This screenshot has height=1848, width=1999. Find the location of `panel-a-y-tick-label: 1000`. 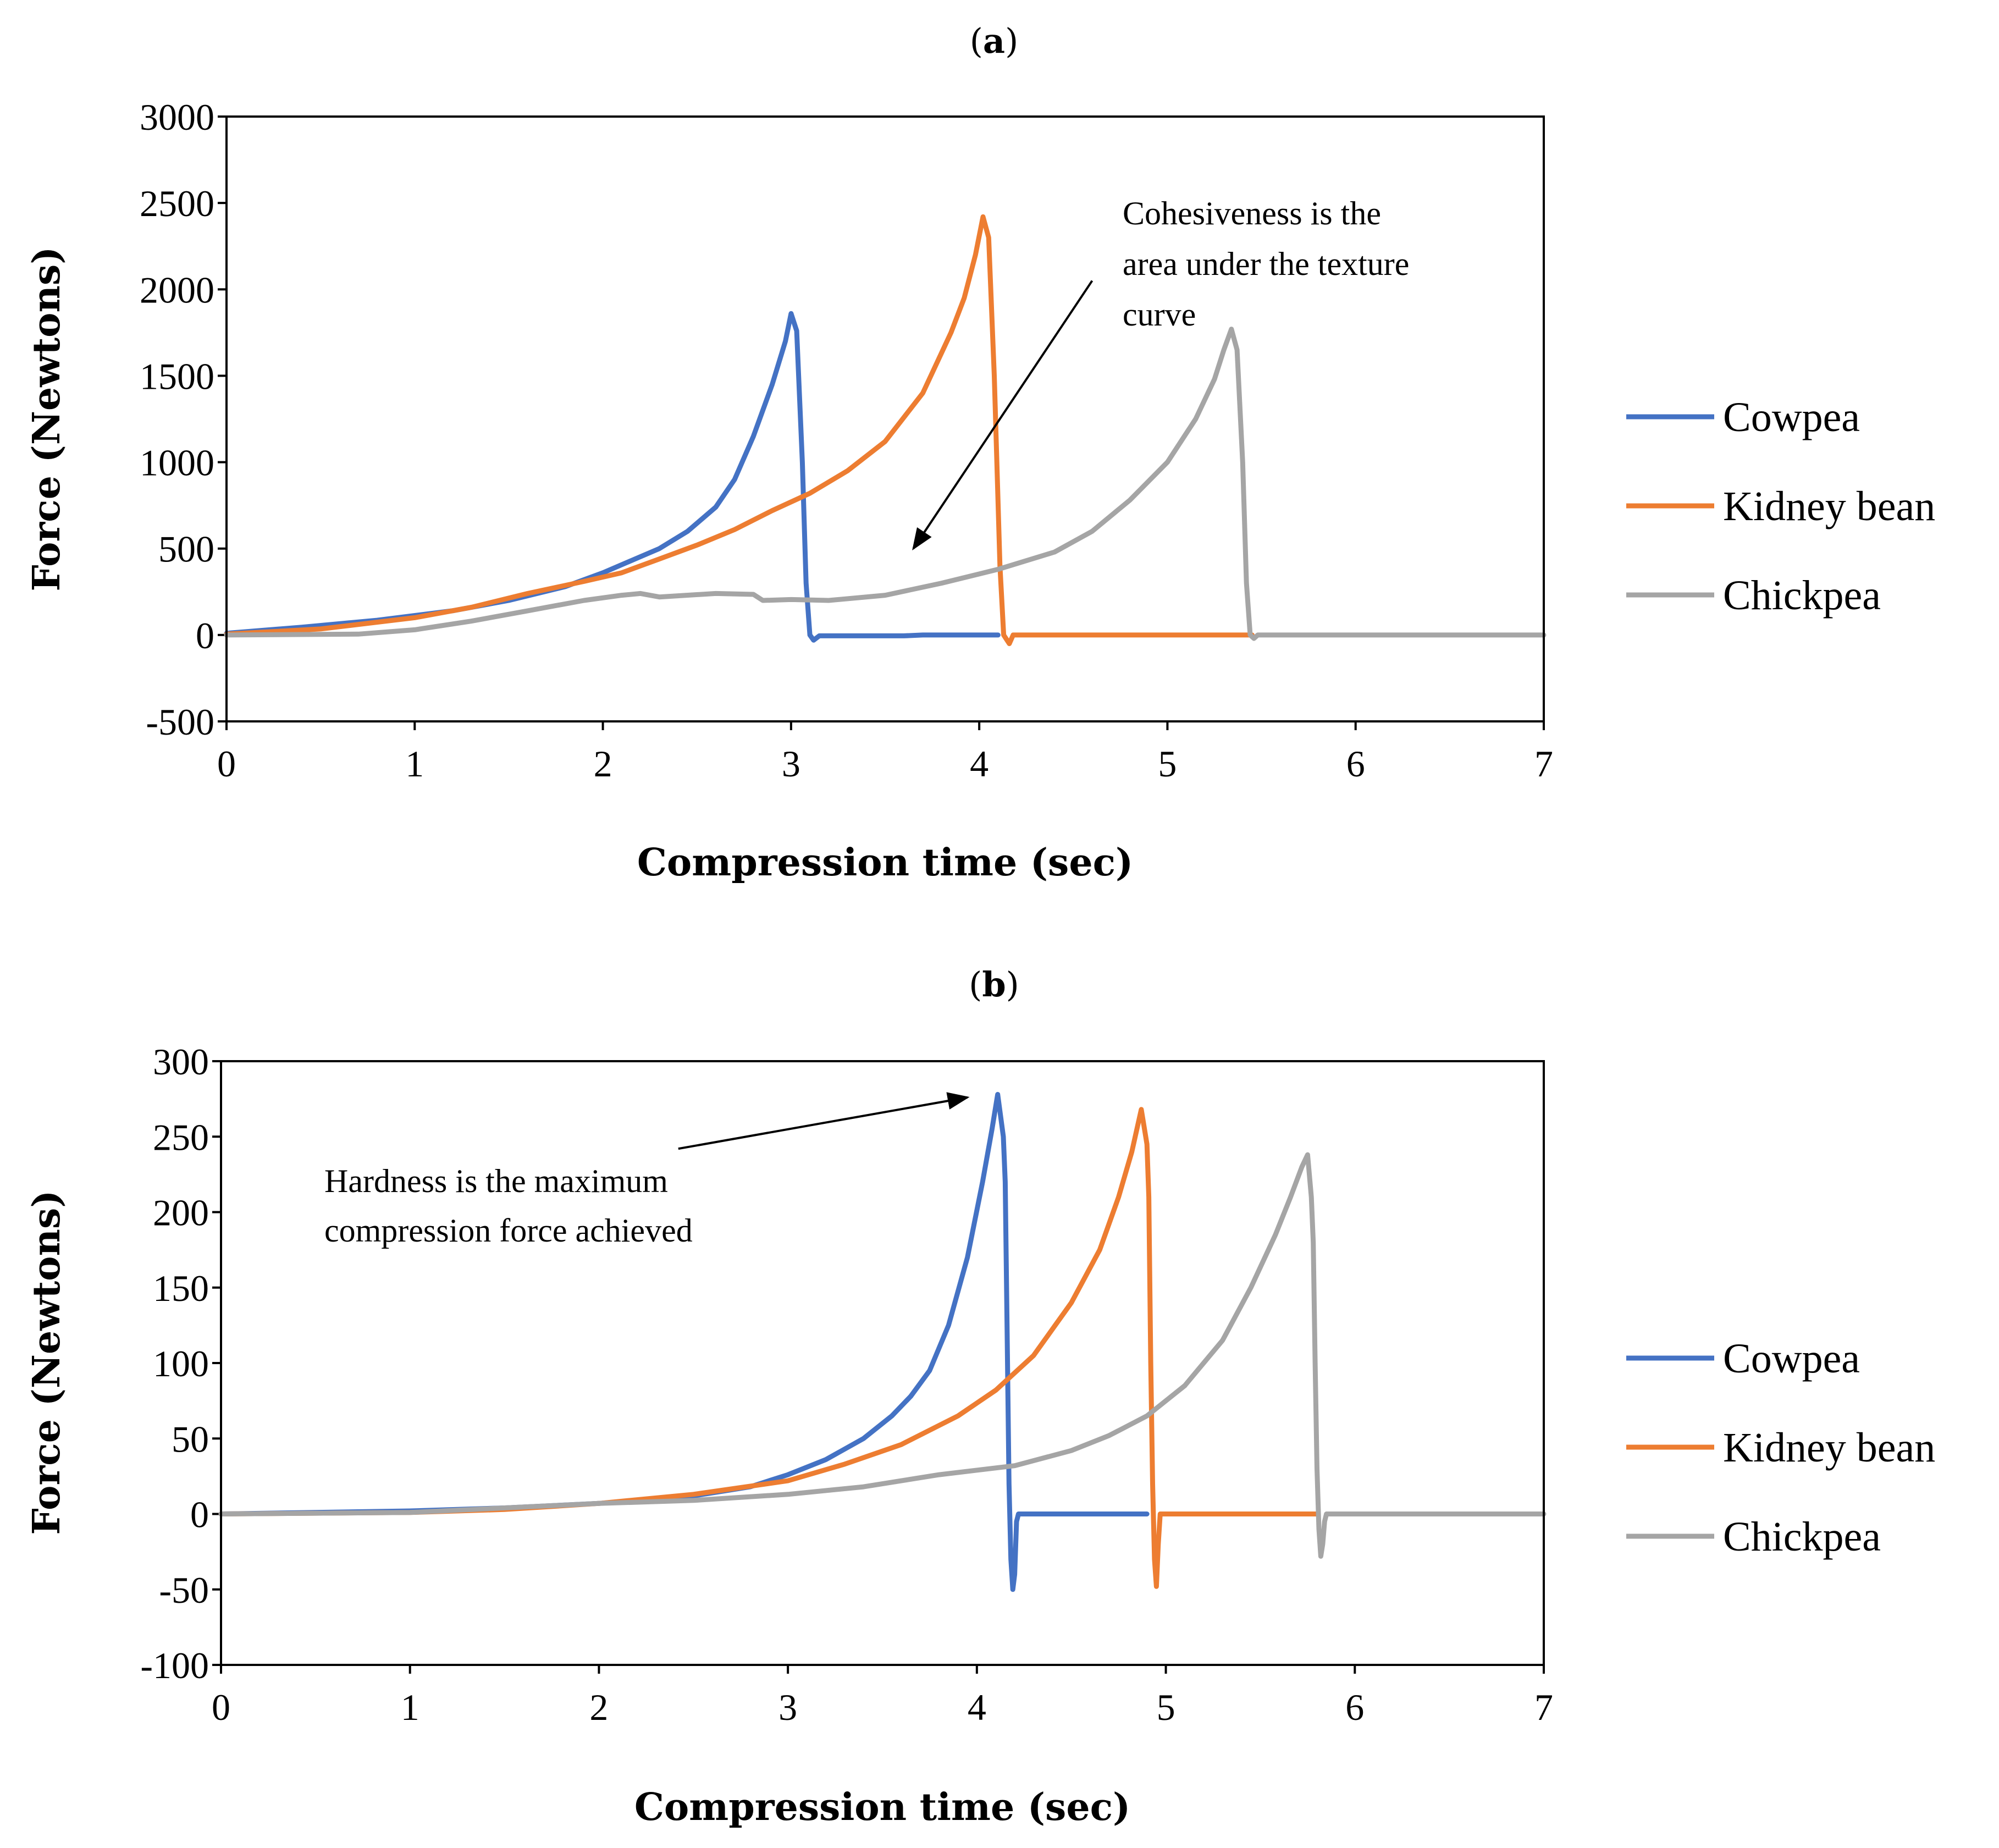

panel-a-y-tick-label: 1000 is located at coordinates (177, 463).